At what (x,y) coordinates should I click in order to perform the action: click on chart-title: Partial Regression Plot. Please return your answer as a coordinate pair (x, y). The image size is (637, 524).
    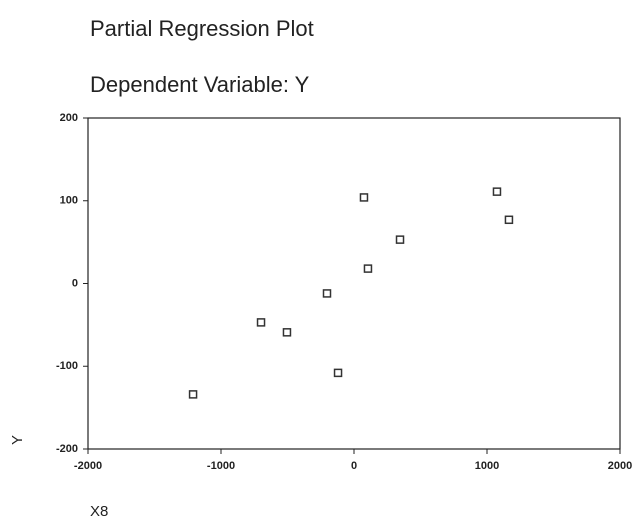
    Looking at the image, I should click on (202, 28).